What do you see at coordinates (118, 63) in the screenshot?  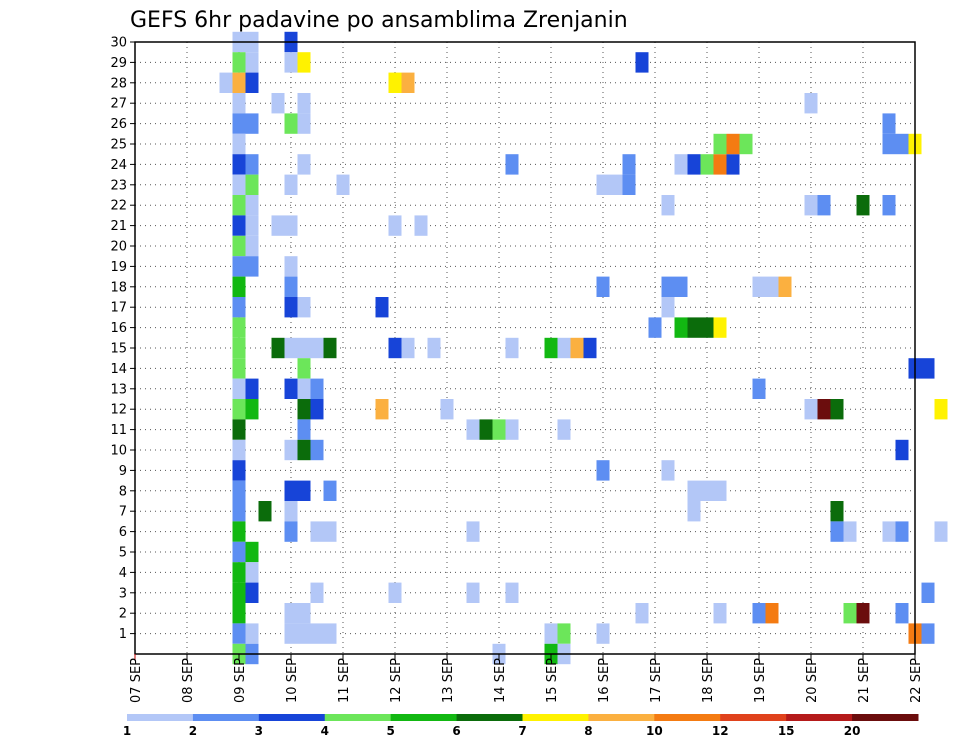 I see `y-tick-label: 29` at bounding box center [118, 63].